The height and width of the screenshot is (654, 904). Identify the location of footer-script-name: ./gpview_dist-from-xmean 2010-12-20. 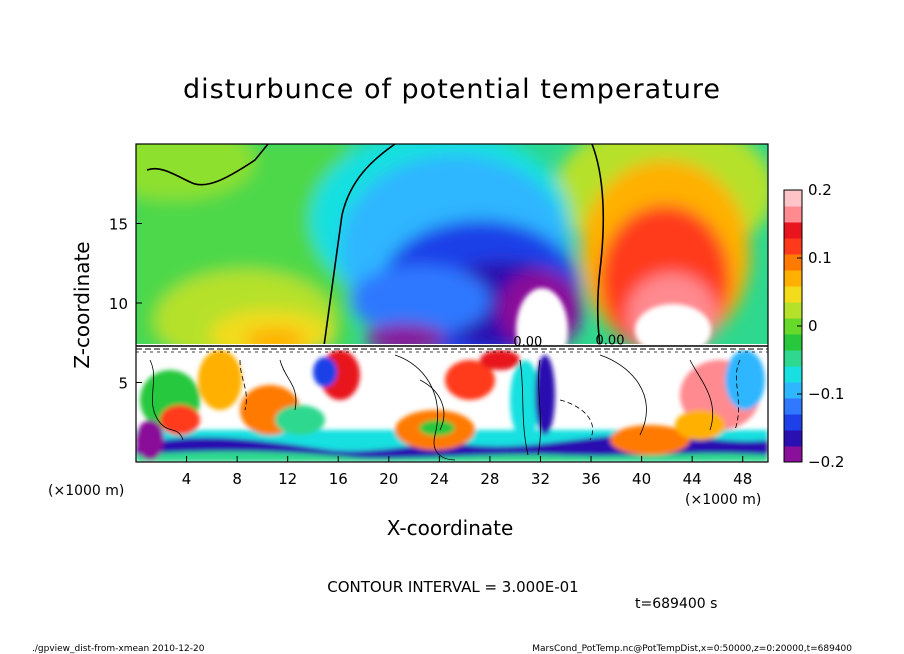
(118, 649).